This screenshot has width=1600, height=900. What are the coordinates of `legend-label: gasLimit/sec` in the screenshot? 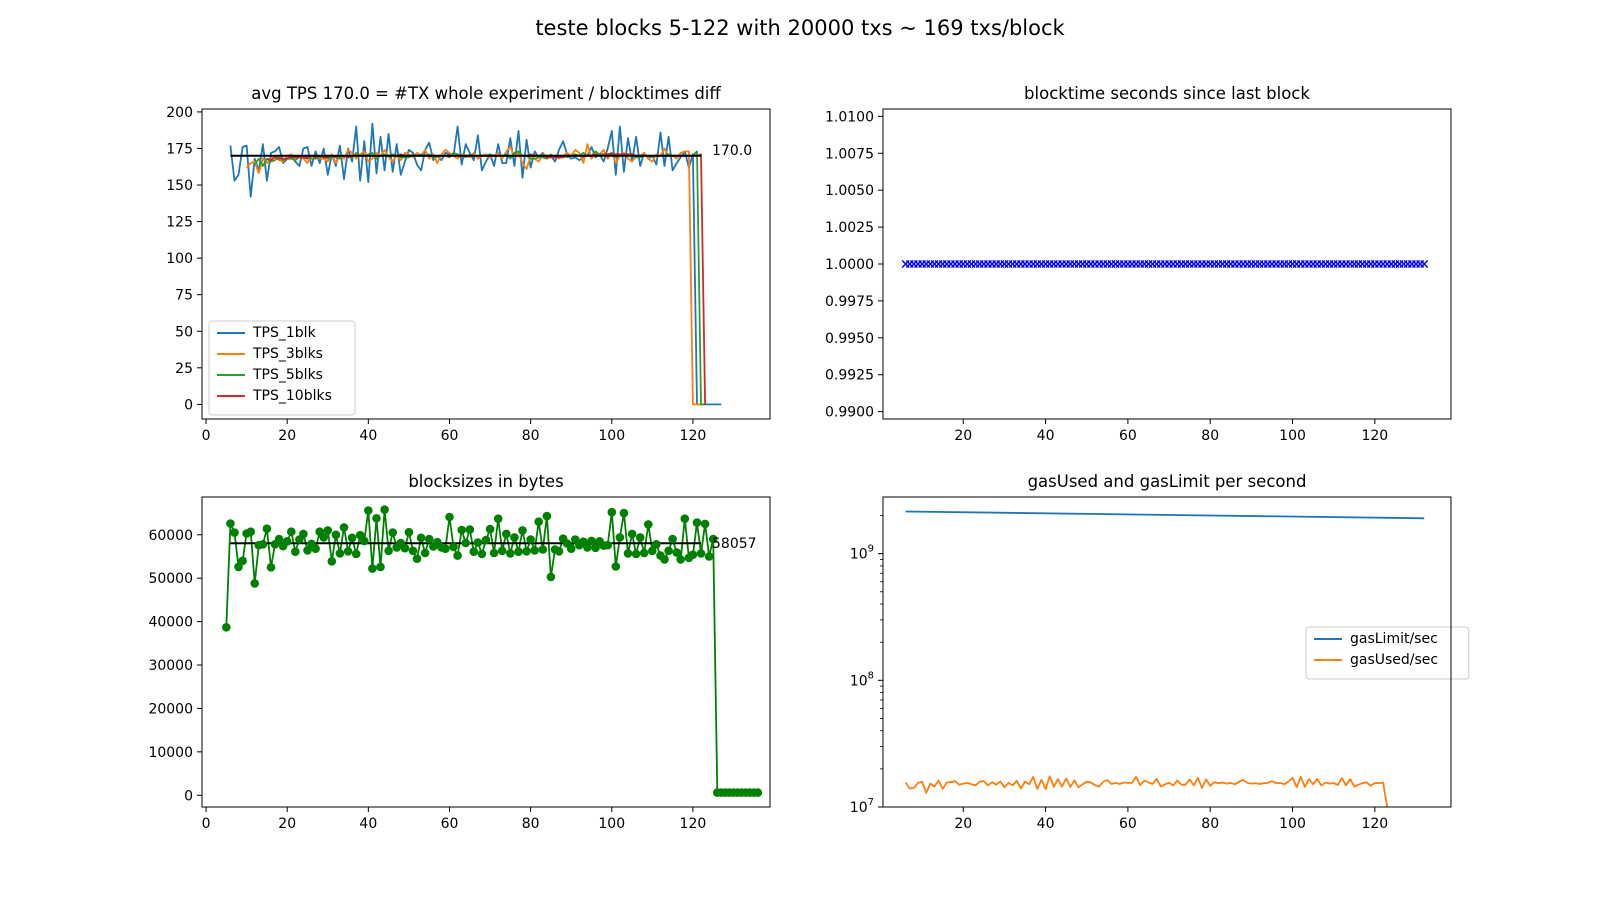 It's located at (1394, 639).